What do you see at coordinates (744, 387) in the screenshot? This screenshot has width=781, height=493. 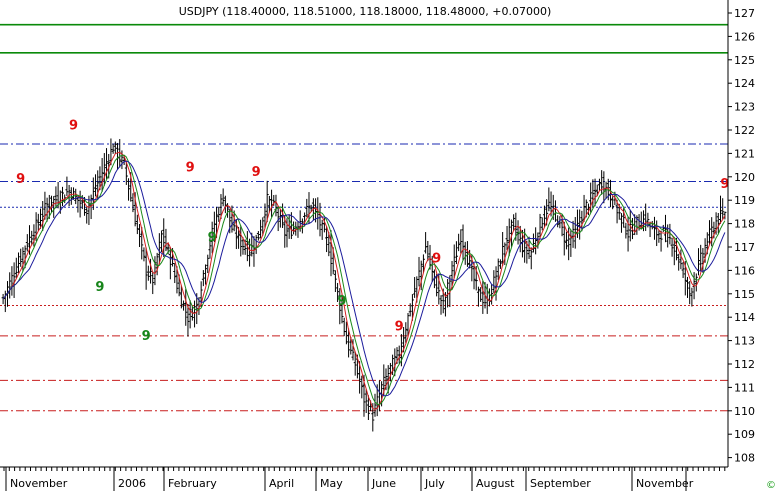 I see `y-tick-label: 111` at bounding box center [744, 387].